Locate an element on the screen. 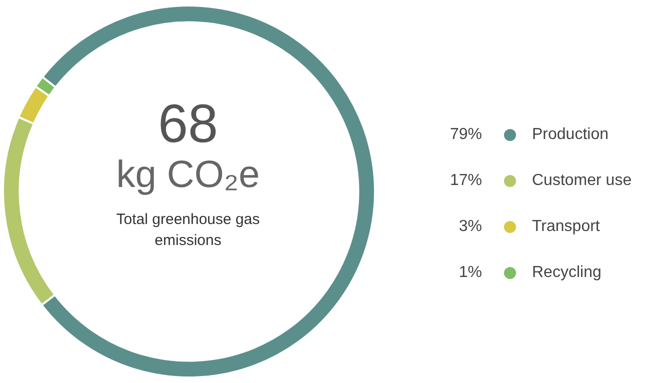 The width and height of the screenshot is (671, 383). legend-label: Customer use is located at coordinates (582, 181).